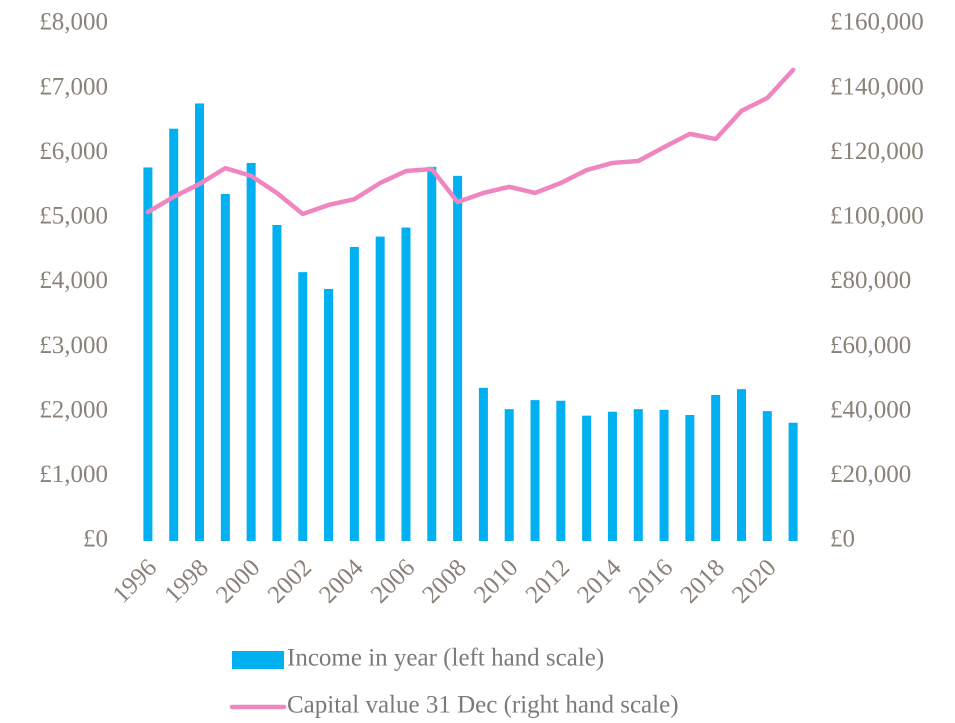 The image size is (955, 723). Describe the element at coordinates (73, 151) in the screenshot. I see `y-tick-label: £6,000` at that location.